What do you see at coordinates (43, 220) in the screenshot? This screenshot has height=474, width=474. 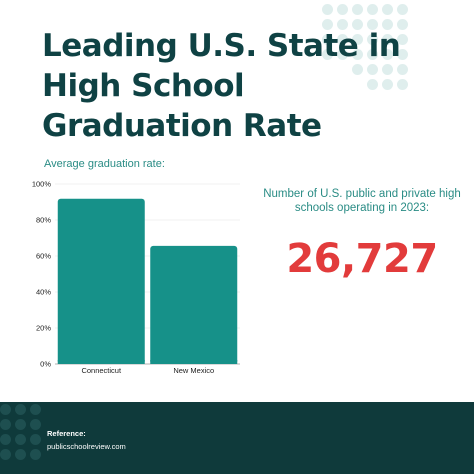 I see `y-tick-label: 80%` at bounding box center [43, 220].